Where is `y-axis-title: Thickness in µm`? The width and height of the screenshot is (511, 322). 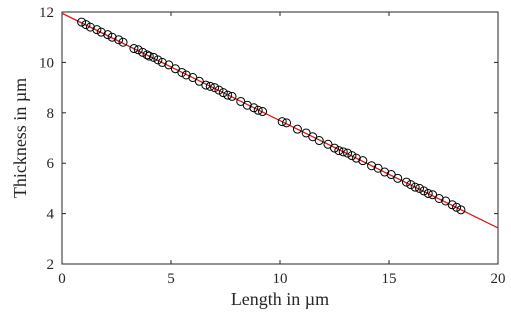
y-axis-title: Thickness in µm is located at coordinates (20, 138).